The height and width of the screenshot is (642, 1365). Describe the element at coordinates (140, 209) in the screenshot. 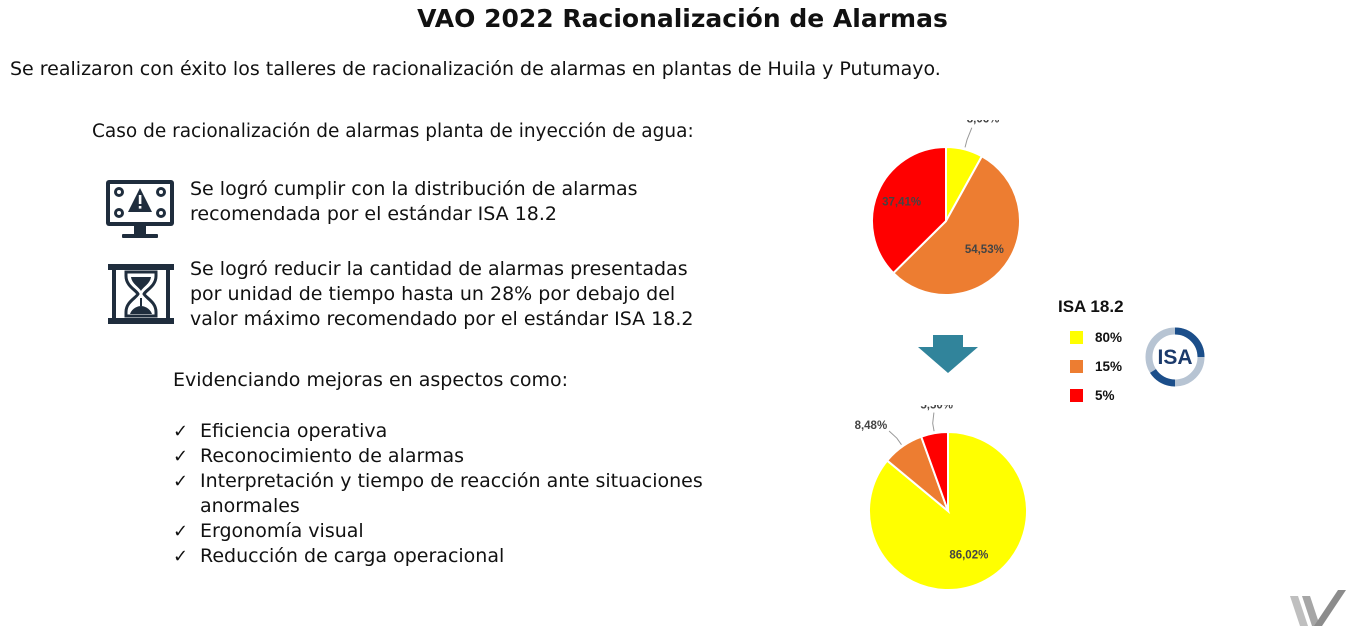

I see `alarm-monitor-icon` at that location.